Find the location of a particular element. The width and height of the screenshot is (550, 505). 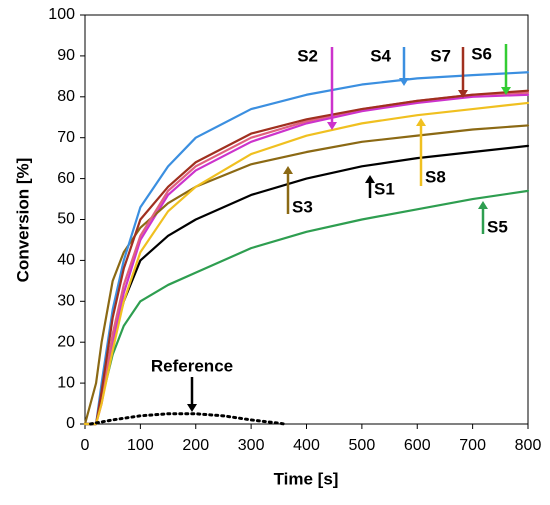

y-tick-label: 70 is located at coordinates (66, 137).